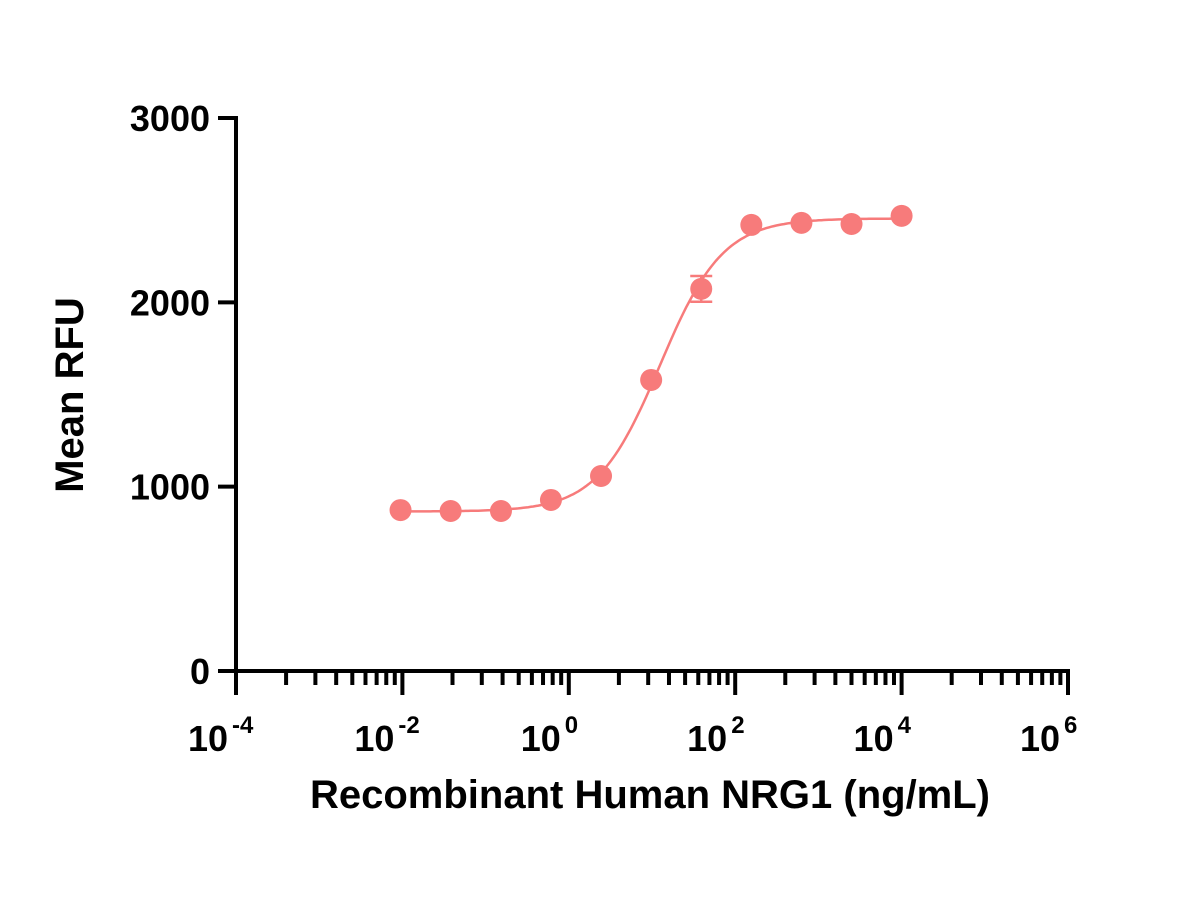 Image resolution: width=1200 pixels, height=905 pixels. Describe the element at coordinates (1070, 725) in the screenshot. I see `x-tick-exponent: 6` at that location.